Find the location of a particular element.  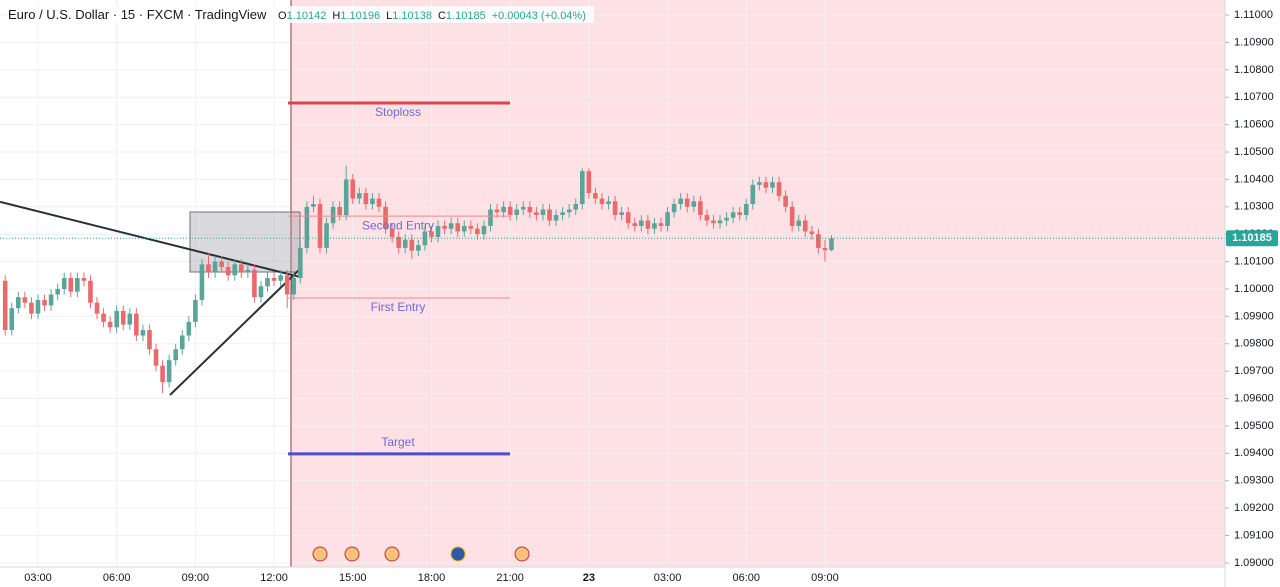

ohlc-value: 1.10138 is located at coordinates (412, 16).